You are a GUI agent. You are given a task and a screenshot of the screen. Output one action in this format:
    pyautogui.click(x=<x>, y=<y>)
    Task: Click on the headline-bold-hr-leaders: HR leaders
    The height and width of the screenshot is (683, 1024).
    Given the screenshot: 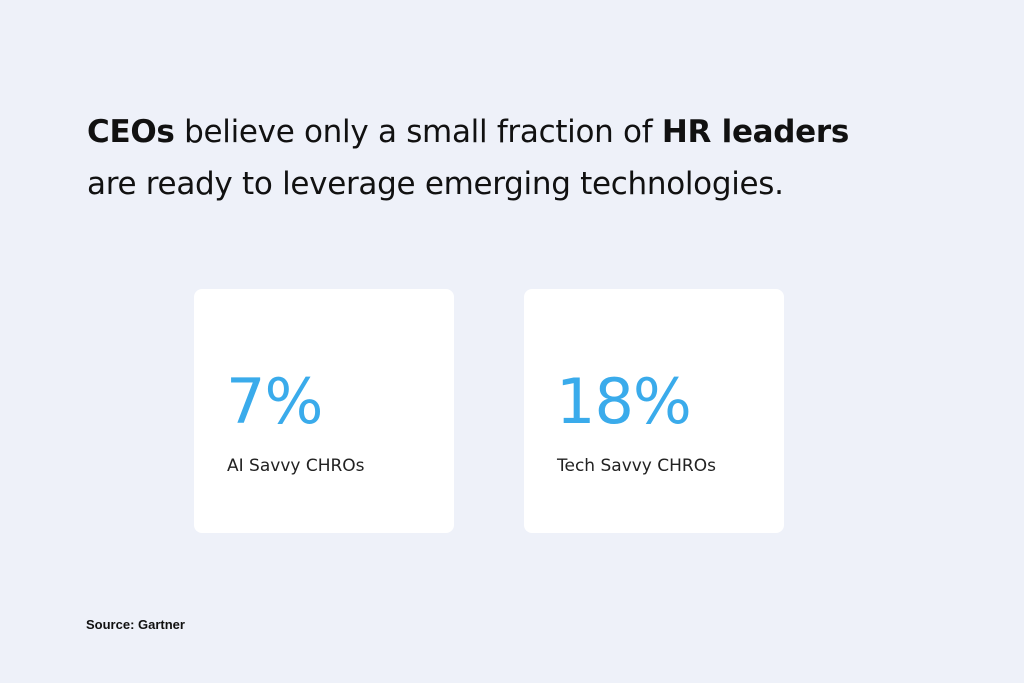 What is the action you would take?
    pyautogui.click(x=755, y=132)
    